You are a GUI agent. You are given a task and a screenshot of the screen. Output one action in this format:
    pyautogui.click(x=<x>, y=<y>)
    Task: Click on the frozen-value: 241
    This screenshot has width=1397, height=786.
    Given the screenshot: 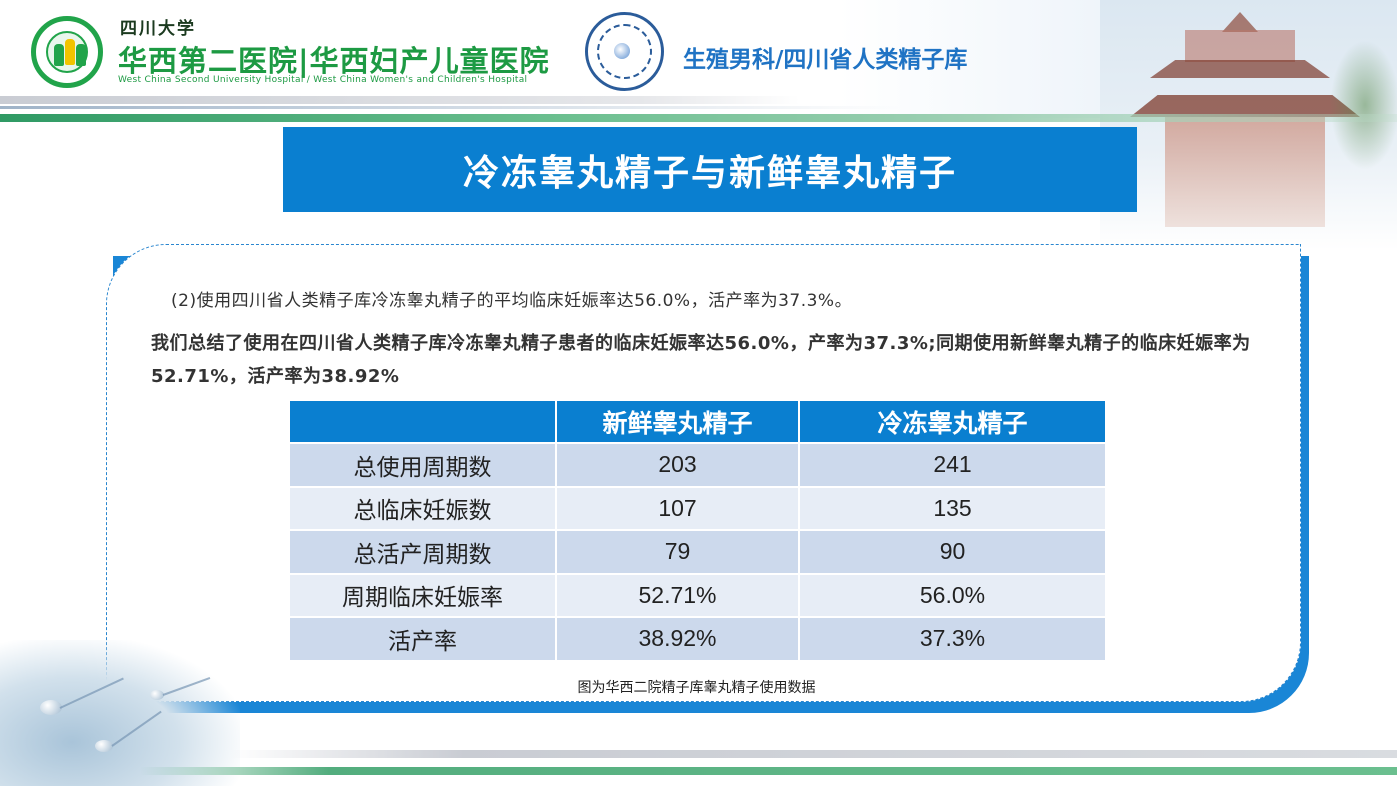 What is the action you would take?
    pyautogui.click(x=952, y=465)
    